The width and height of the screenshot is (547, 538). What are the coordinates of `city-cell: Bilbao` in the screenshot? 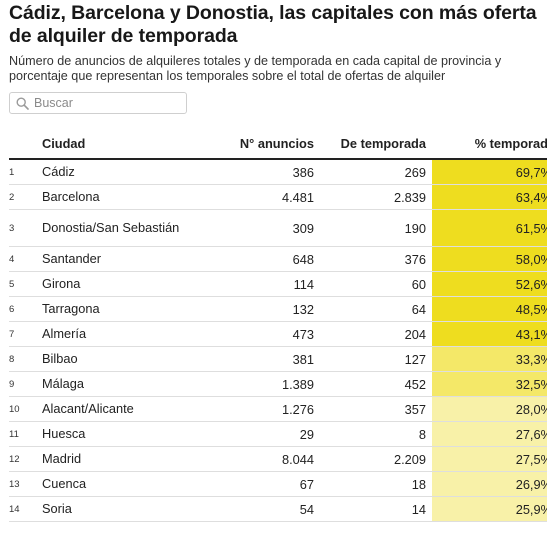 It's located at (119, 359).